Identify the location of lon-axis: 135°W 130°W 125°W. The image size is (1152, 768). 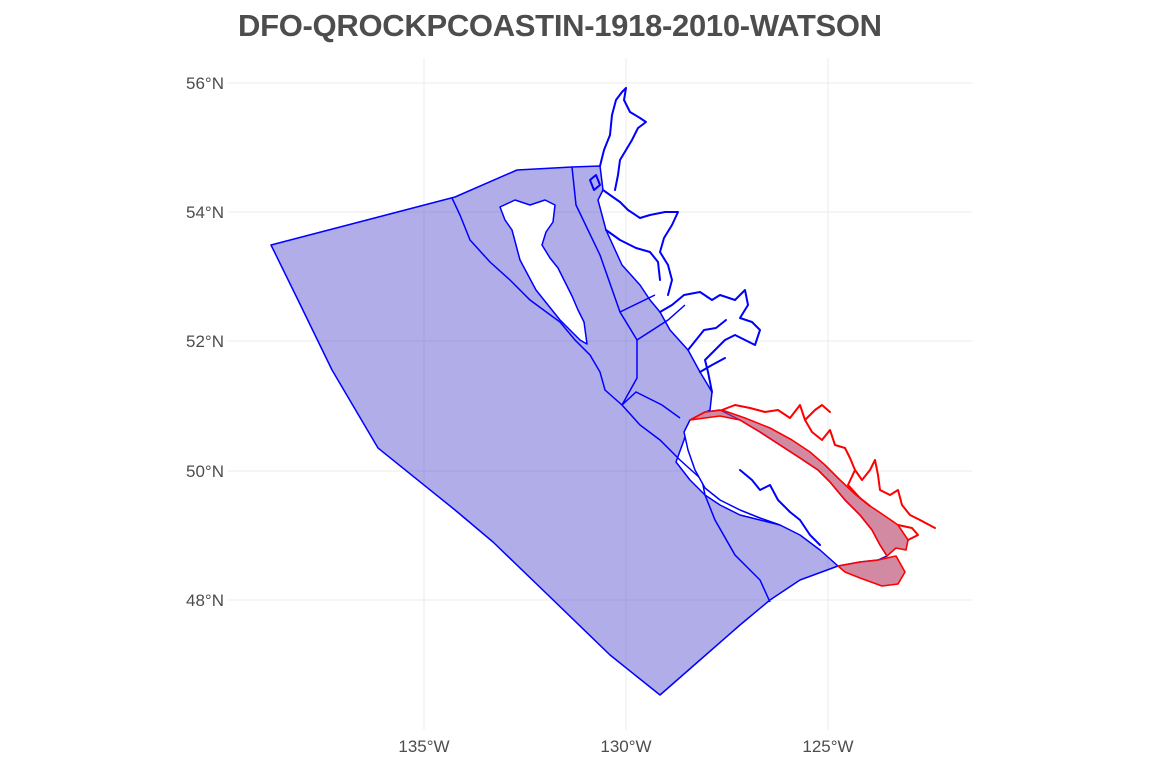
(625, 746).